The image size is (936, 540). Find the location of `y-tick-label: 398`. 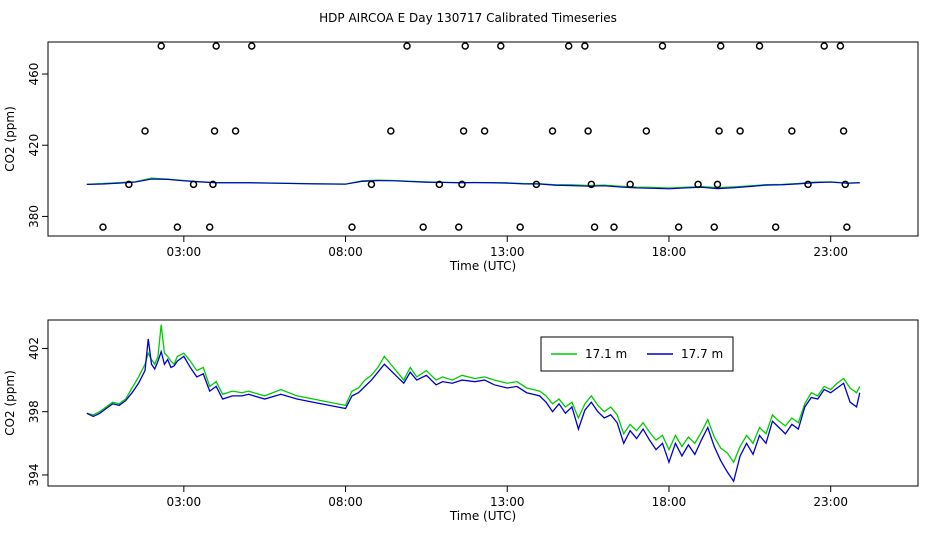

y-tick-label: 398 is located at coordinates (34, 411).